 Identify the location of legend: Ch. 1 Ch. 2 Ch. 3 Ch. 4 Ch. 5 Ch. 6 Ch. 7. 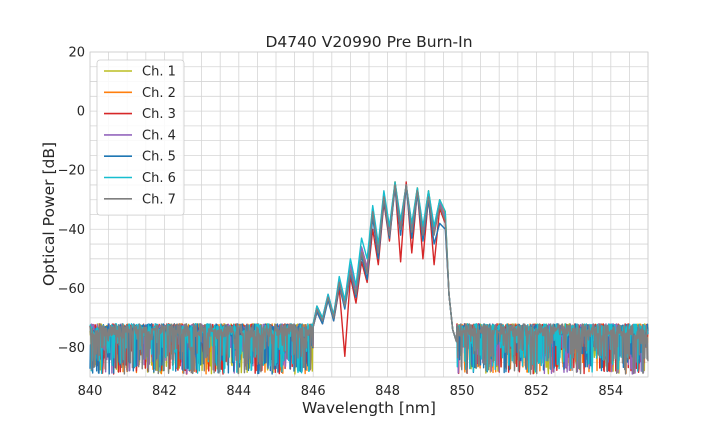
(140, 137).